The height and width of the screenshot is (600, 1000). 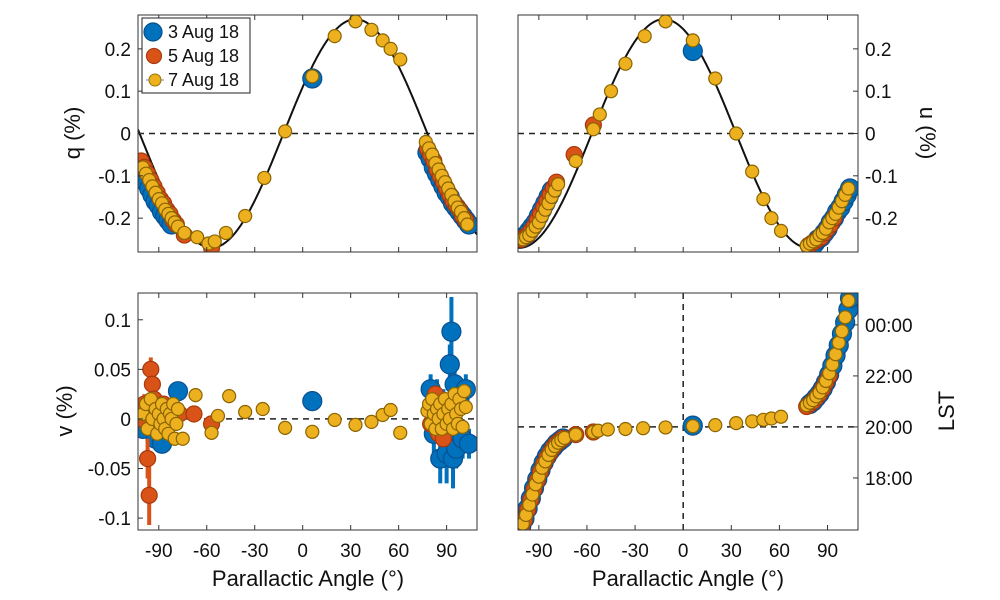 What do you see at coordinates (112, 370) in the screenshot?
I see `y-tick-label: 0.05` at bounding box center [112, 370].